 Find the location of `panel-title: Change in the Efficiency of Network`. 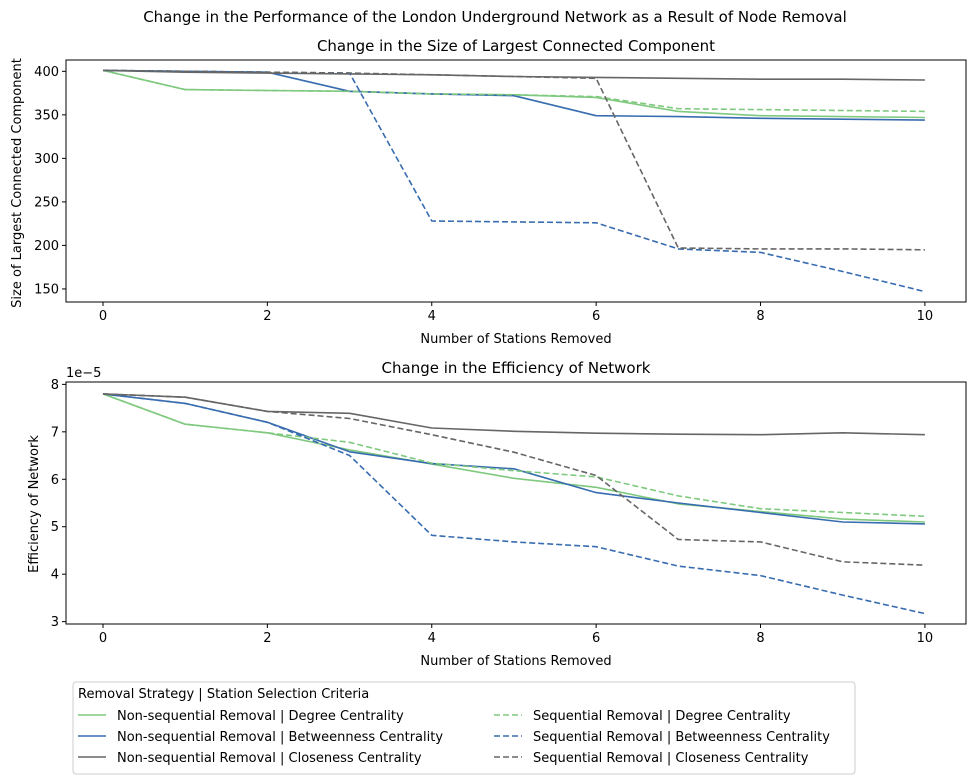

panel-title: Change in the Efficiency of Network is located at coordinates (516, 368).